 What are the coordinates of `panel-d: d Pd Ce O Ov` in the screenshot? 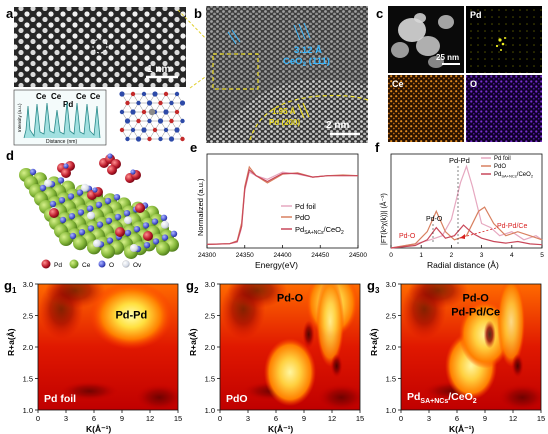 It's located at (92, 208).